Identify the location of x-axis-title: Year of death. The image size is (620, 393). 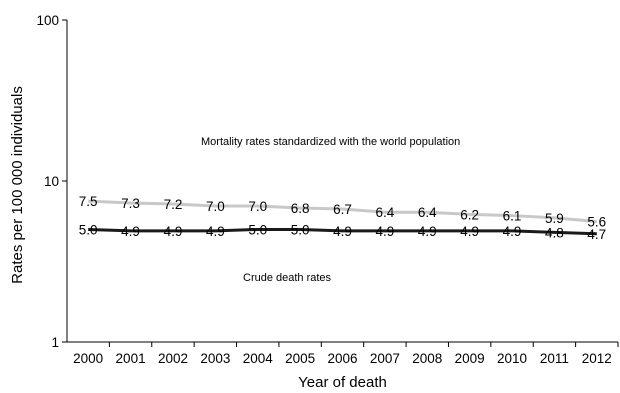
(342, 382).